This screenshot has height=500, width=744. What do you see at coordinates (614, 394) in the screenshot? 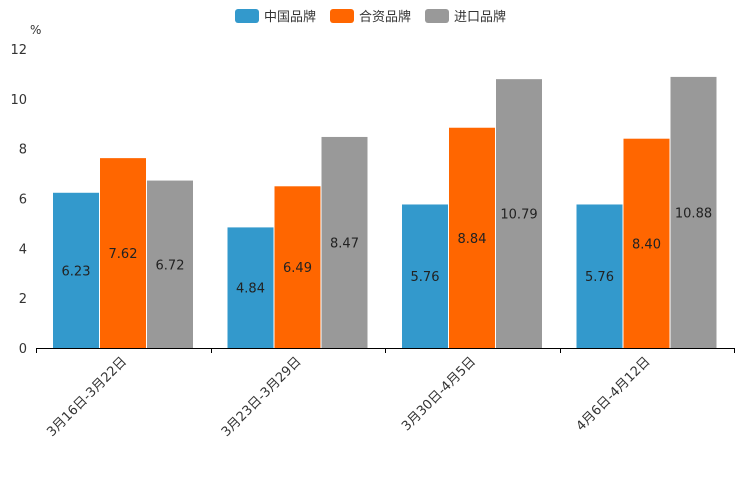
I see `x-tick-label: 4月6日-4月12日` at bounding box center [614, 394].